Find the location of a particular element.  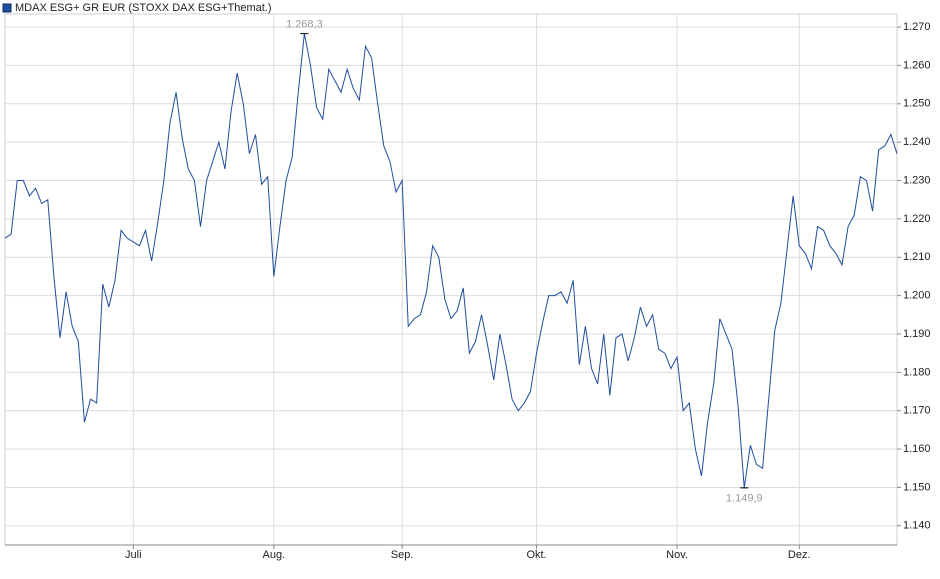

y-tick-label: 1.150 is located at coordinates (917, 487).